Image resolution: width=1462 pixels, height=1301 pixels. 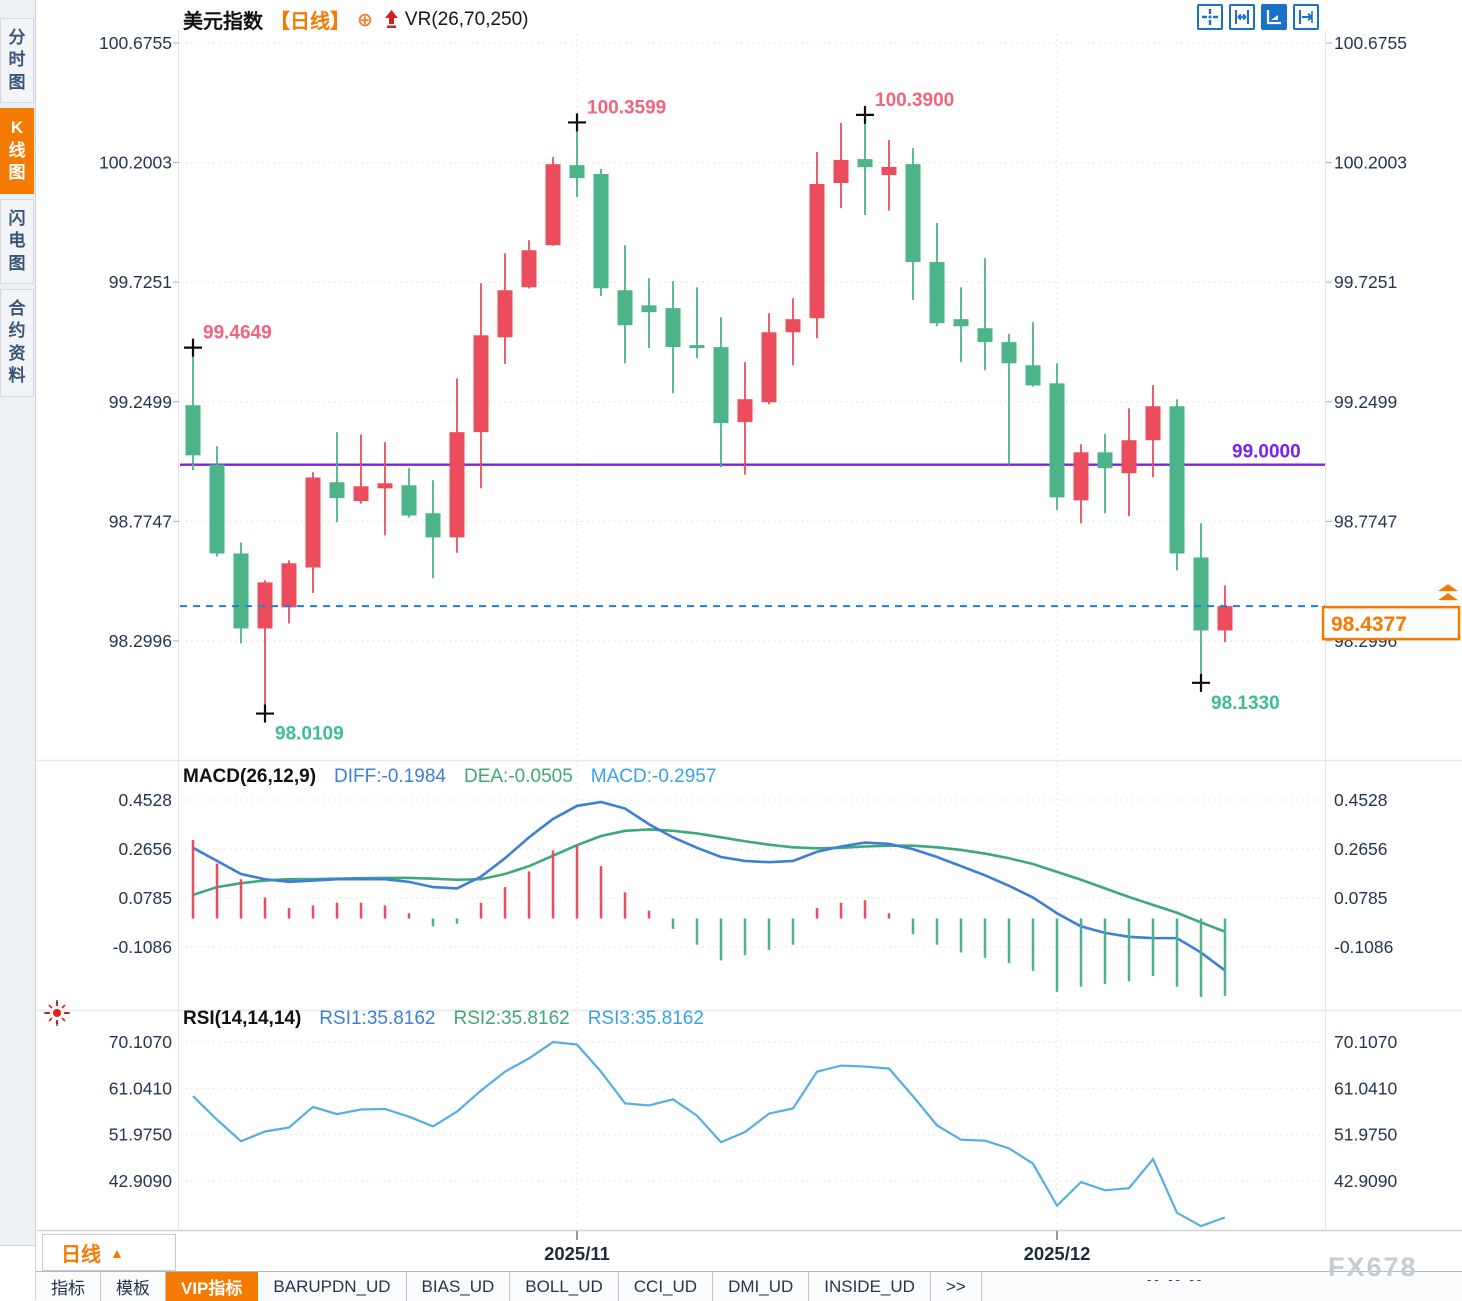 What do you see at coordinates (1245, 703) in the screenshot?
I see `svg-text: 98.1330` at bounding box center [1245, 703].